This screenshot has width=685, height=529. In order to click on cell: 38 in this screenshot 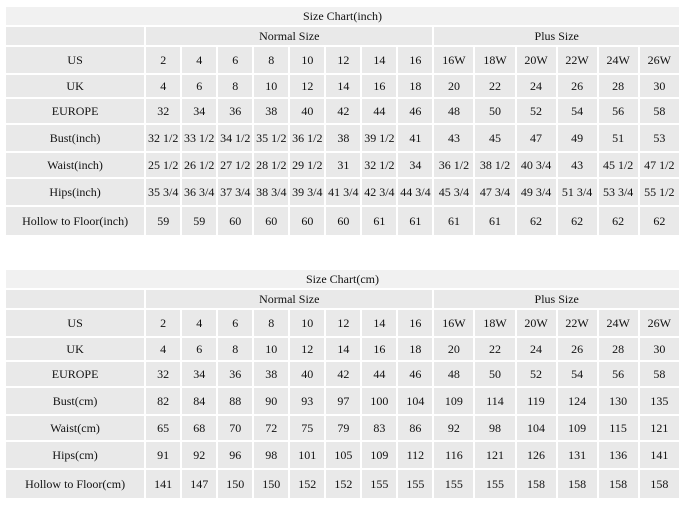, I will do `click(271, 374)`.